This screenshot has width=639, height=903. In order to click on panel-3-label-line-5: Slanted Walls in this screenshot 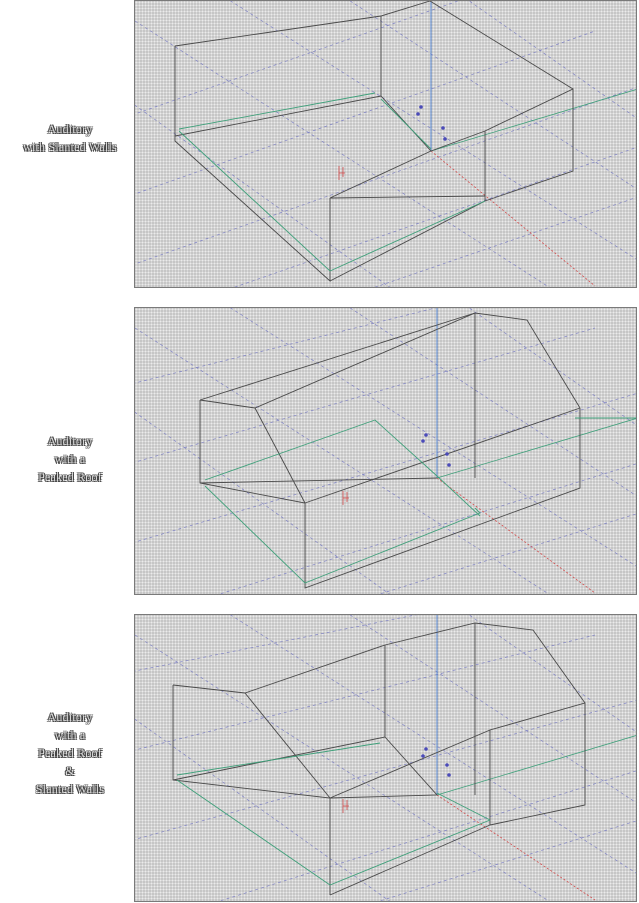, I will do `click(70, 789)`.